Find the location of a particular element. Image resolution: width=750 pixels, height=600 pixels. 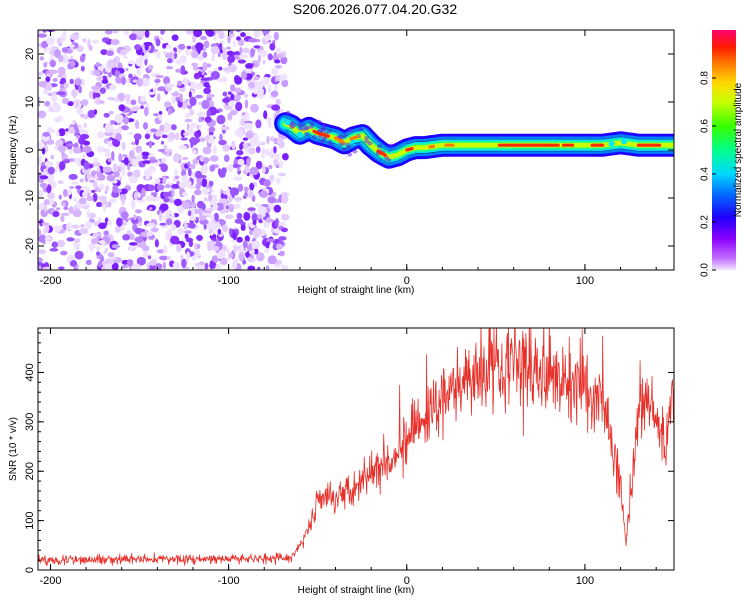

colorbar-ticks: 0.0 0.2 0.4 0.6 0.8 is located at coordinates (708, 174).